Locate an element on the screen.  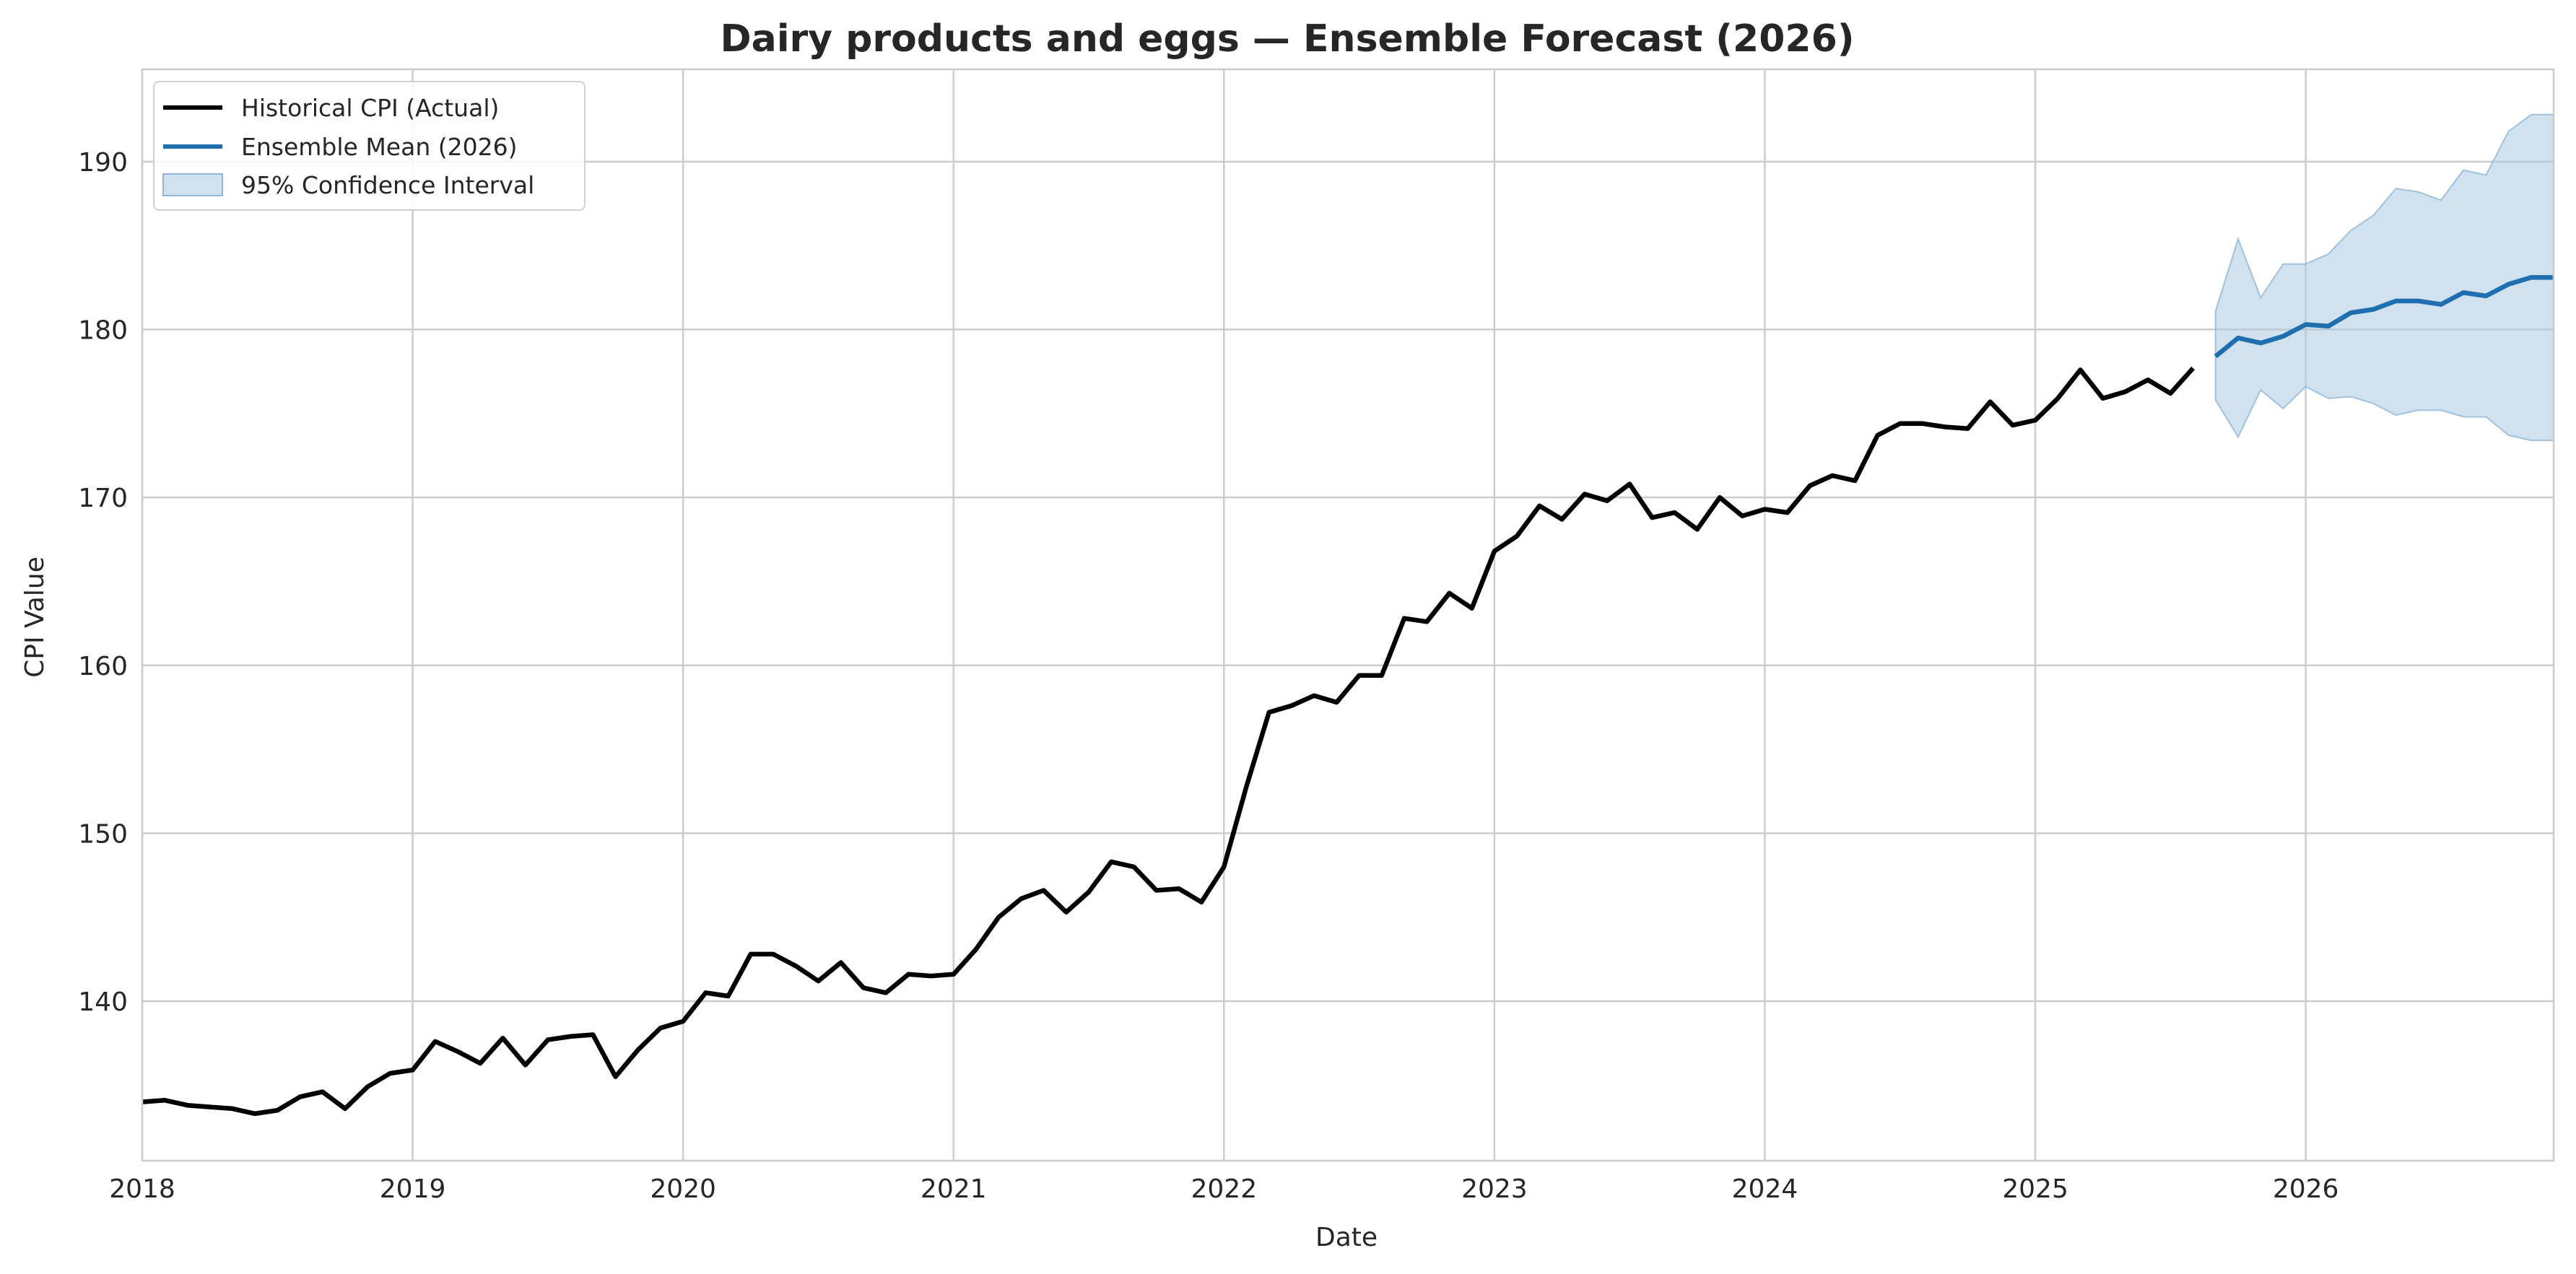
x-tick-label-2019: 2019 is located at coordinates (413, 1189).